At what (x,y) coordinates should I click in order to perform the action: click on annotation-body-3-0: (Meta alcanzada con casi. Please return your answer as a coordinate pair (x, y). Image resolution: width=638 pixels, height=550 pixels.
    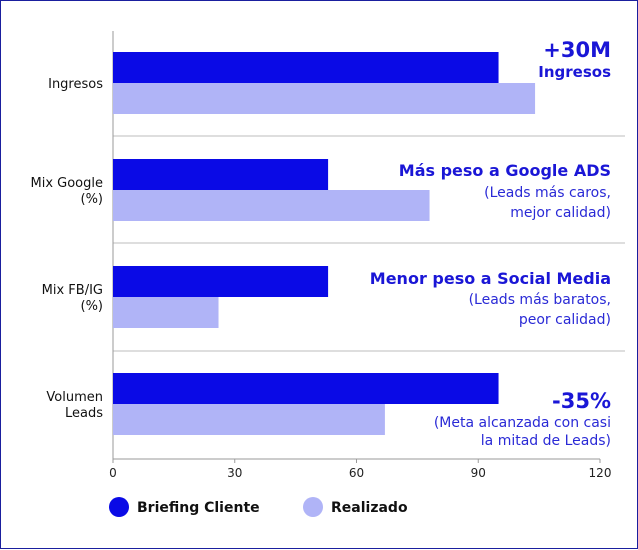
    Looking at the image, I should click on (522, 423).